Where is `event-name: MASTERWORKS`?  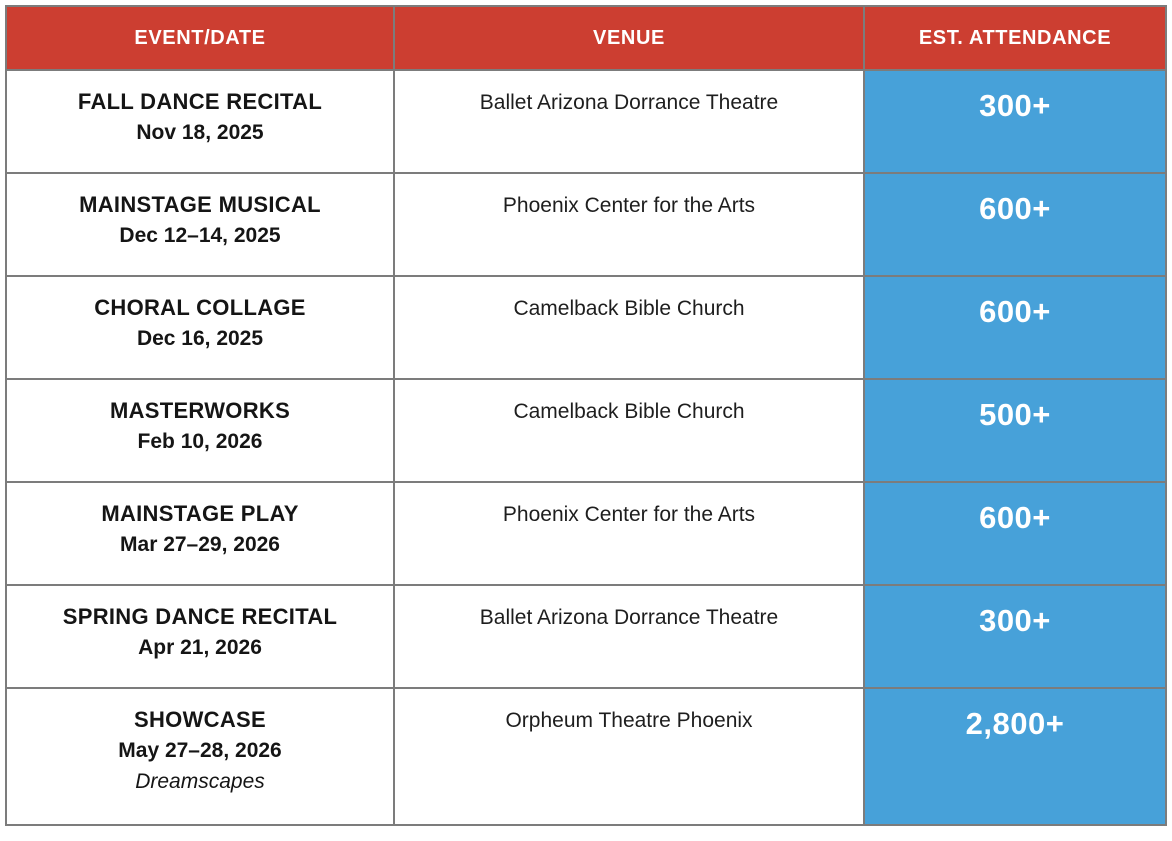
event-name: MASTERWORKS is located at coordinates (200, 410).